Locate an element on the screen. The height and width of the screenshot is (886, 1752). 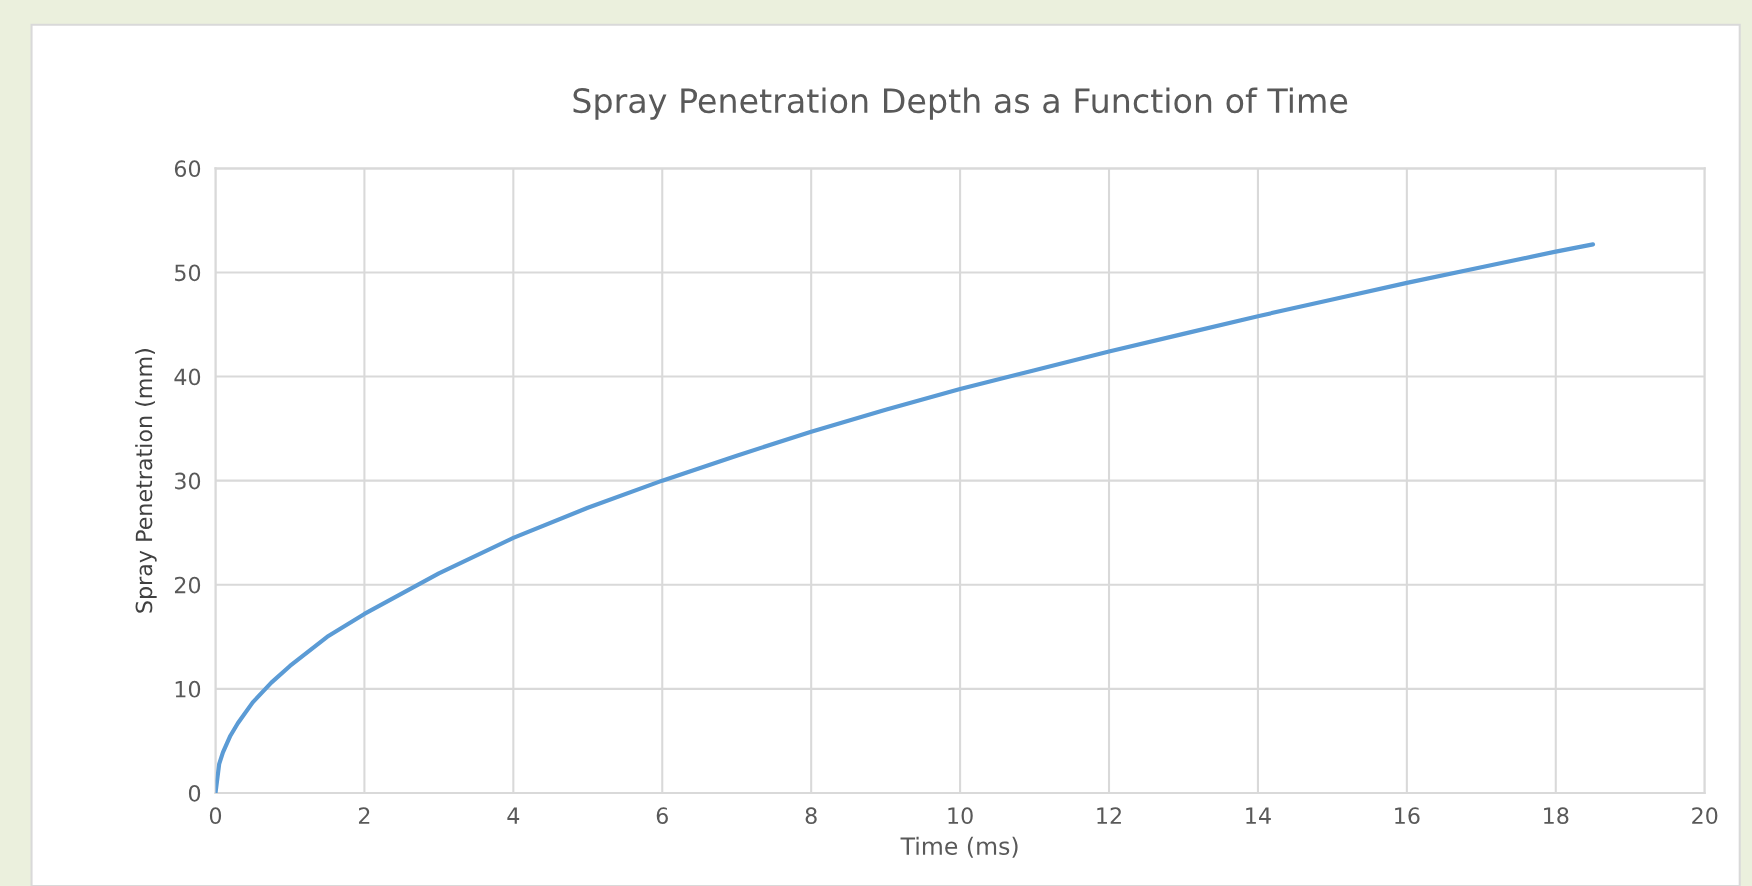
y-tick-label: 10 is located at coordinates (188, 689).